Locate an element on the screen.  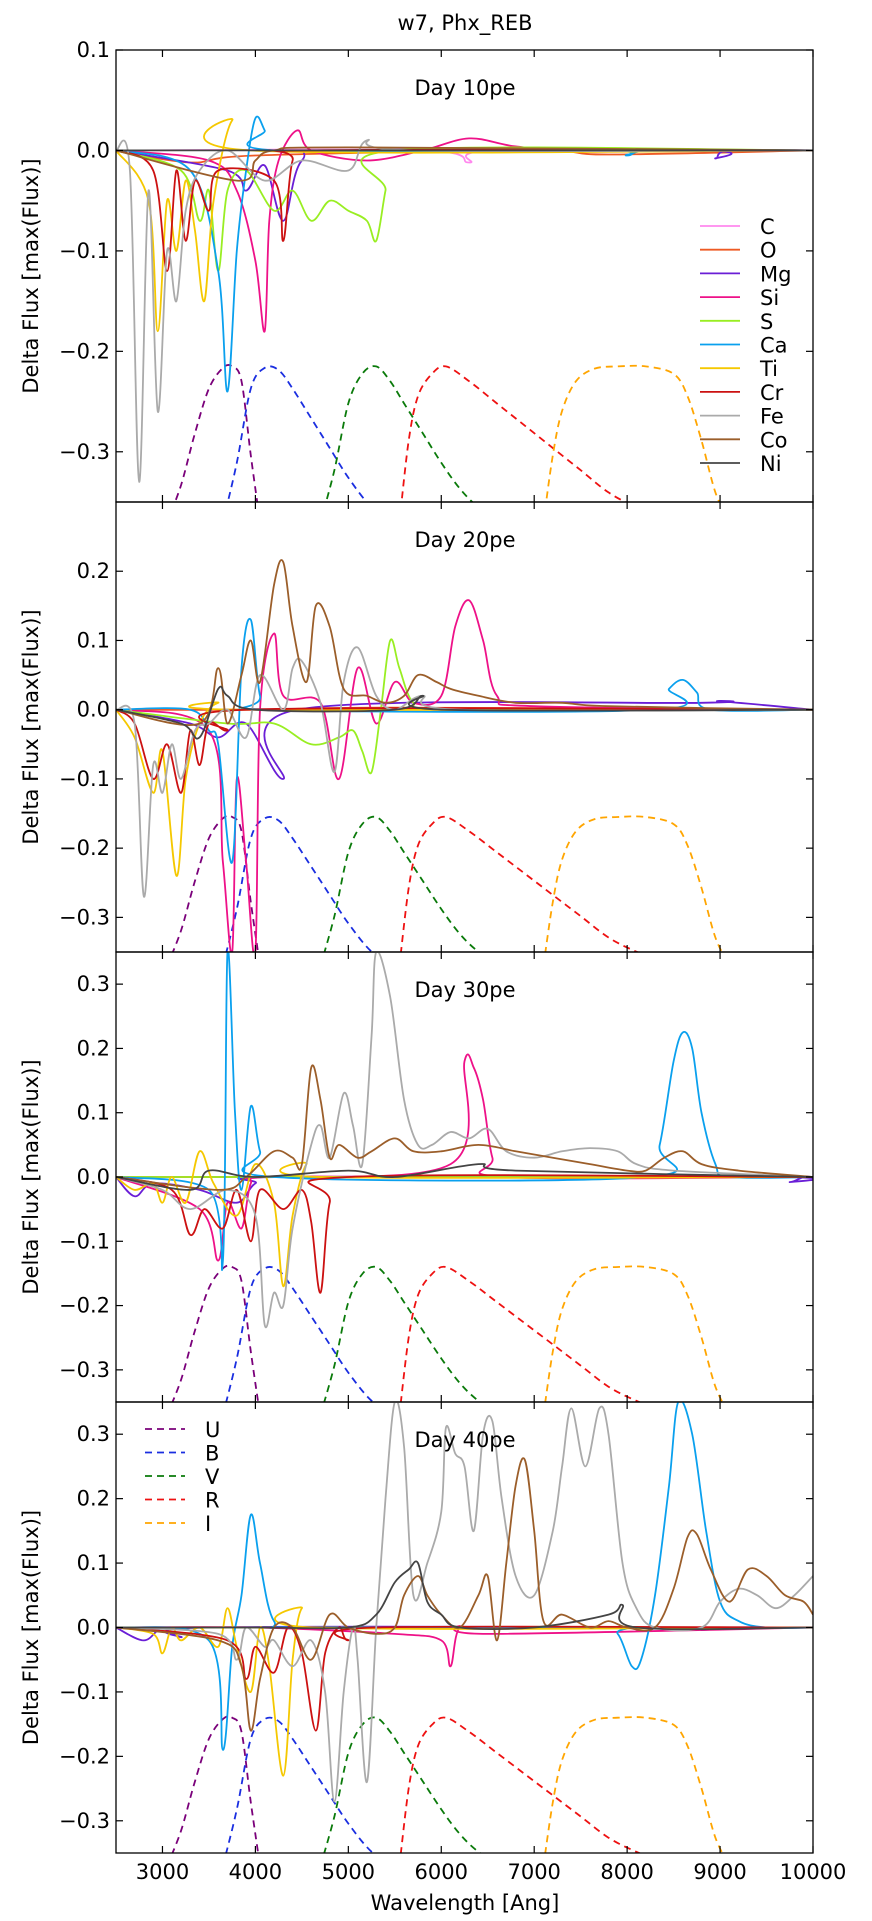
legend-label-Ca: Ca is located at coordinates (774, 346).